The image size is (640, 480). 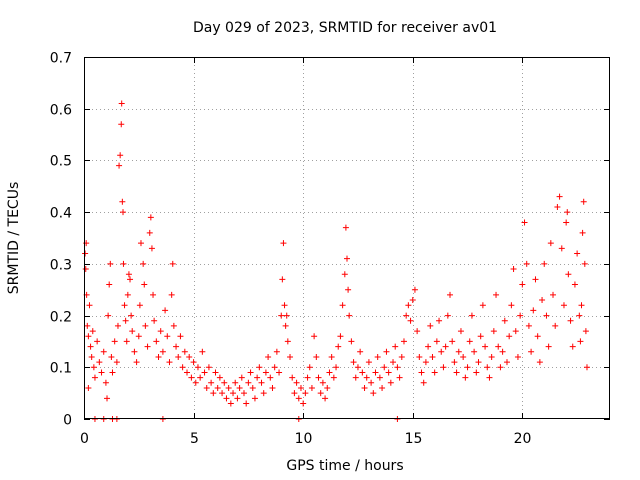 What do you see at coordinates (61, 266) in the screenshot?
I see `y-tick-label: 0.3` at bounding box center [61, 266].